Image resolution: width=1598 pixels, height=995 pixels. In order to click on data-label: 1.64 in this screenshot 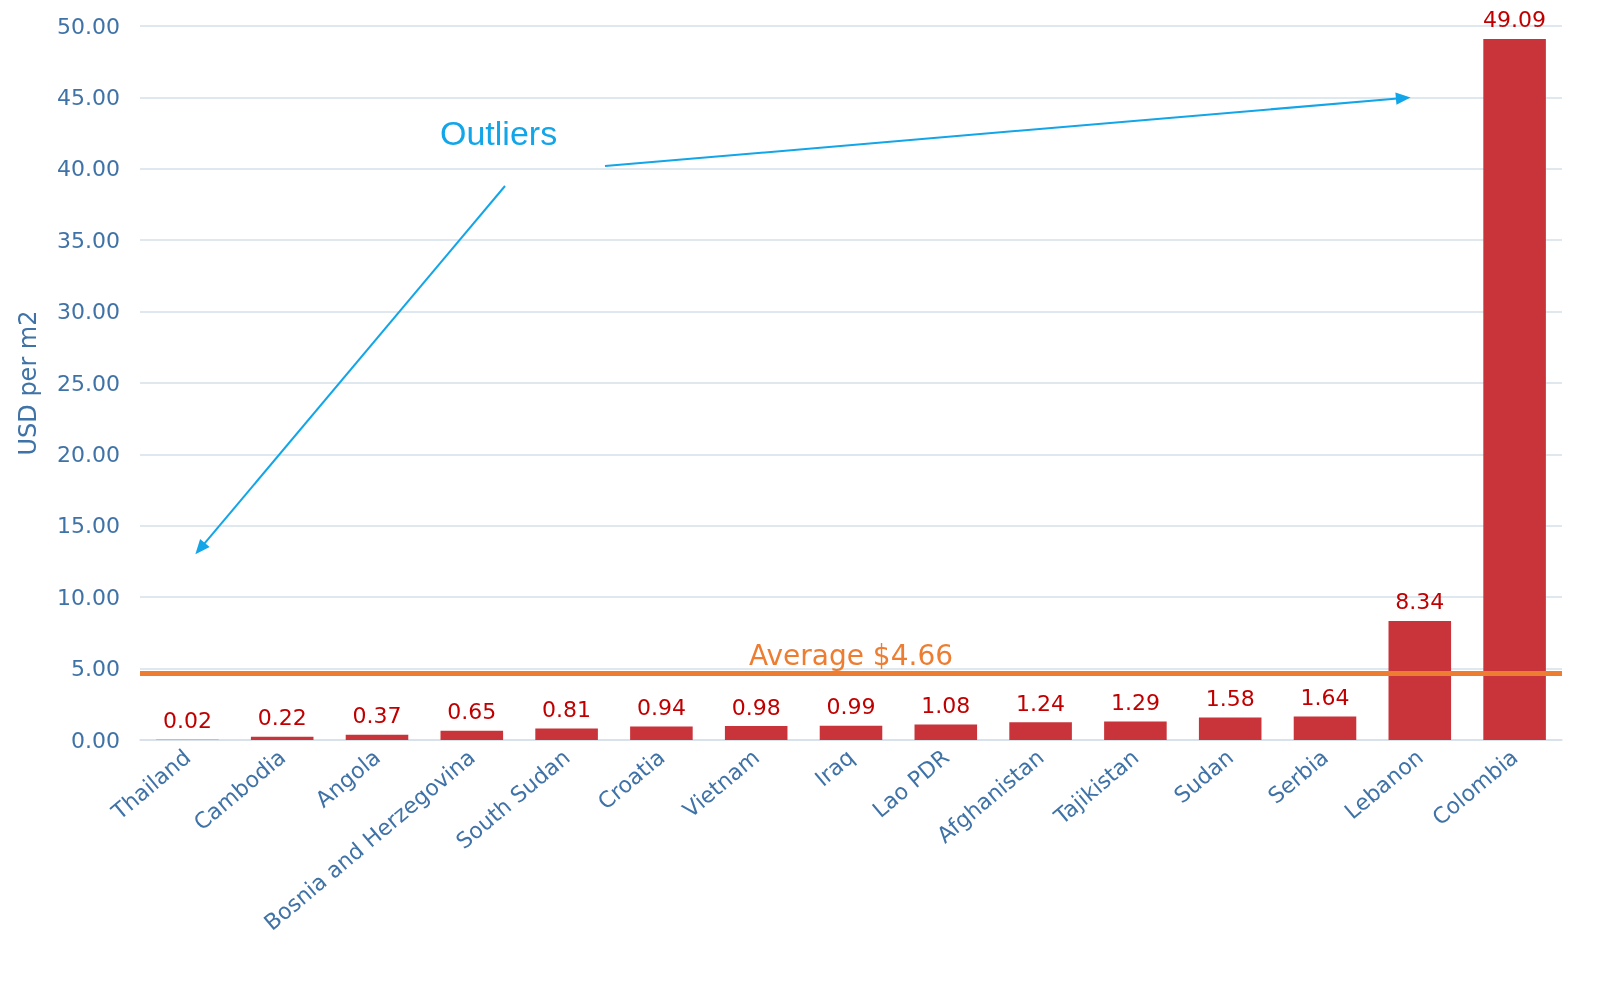, I will do `click(1325, 698)`.